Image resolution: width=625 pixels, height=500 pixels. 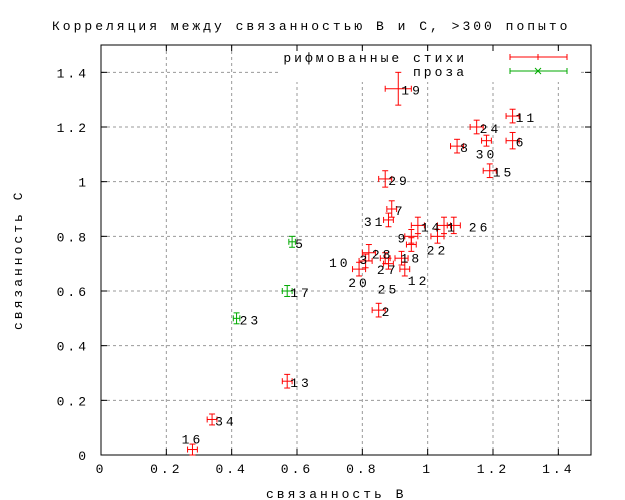 I want to click on x-tick-label: 1.2, so click(x=493, y=469).